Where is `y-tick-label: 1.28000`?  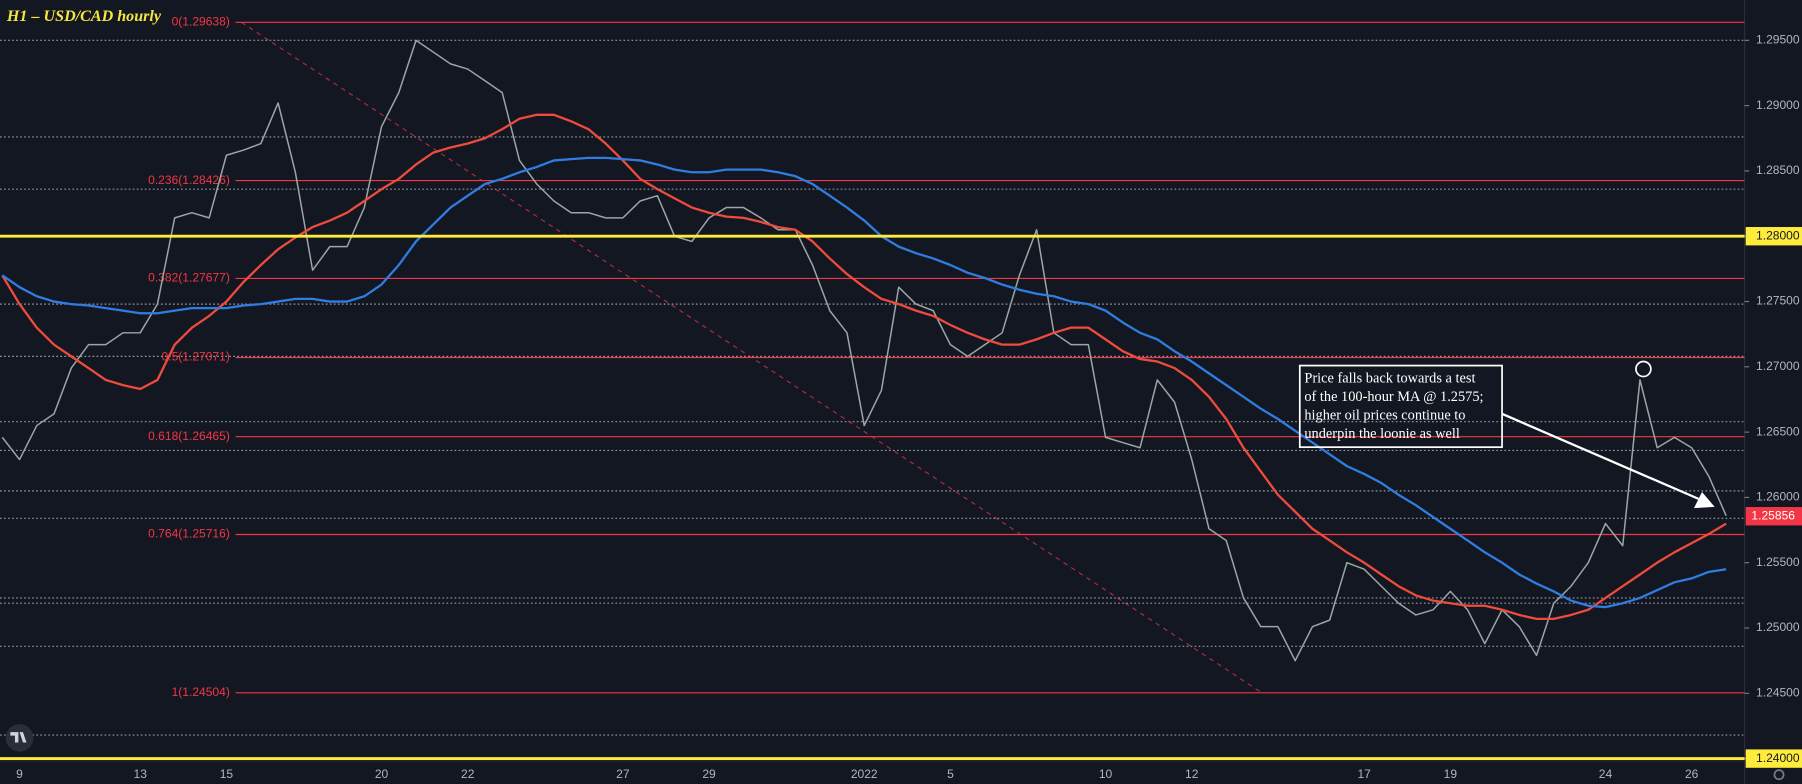
y-tick-label: 1.28000 is located at coordinates (1778, 235).